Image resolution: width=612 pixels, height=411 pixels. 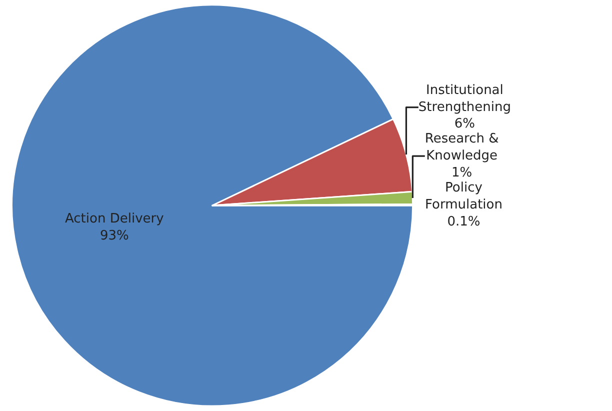 I want to click on data-label: 0.1%, so click(x=463, y=222).